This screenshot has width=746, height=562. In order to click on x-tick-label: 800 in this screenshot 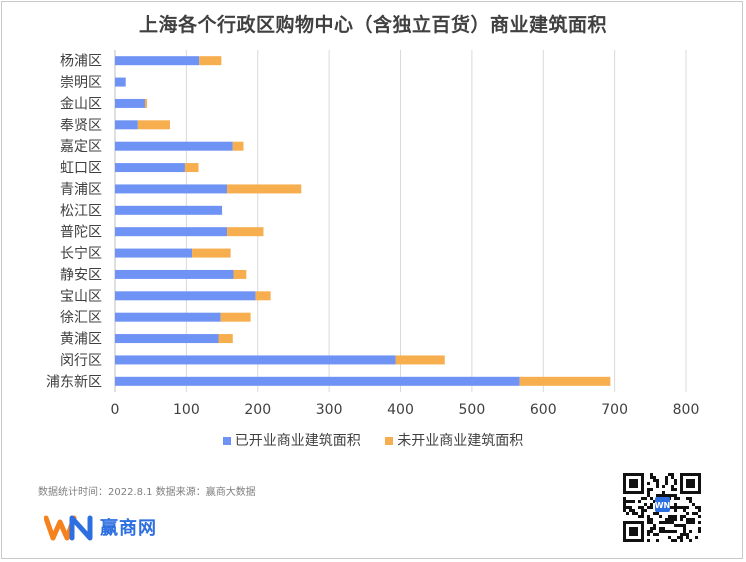, I will do `click(686, 410)`.